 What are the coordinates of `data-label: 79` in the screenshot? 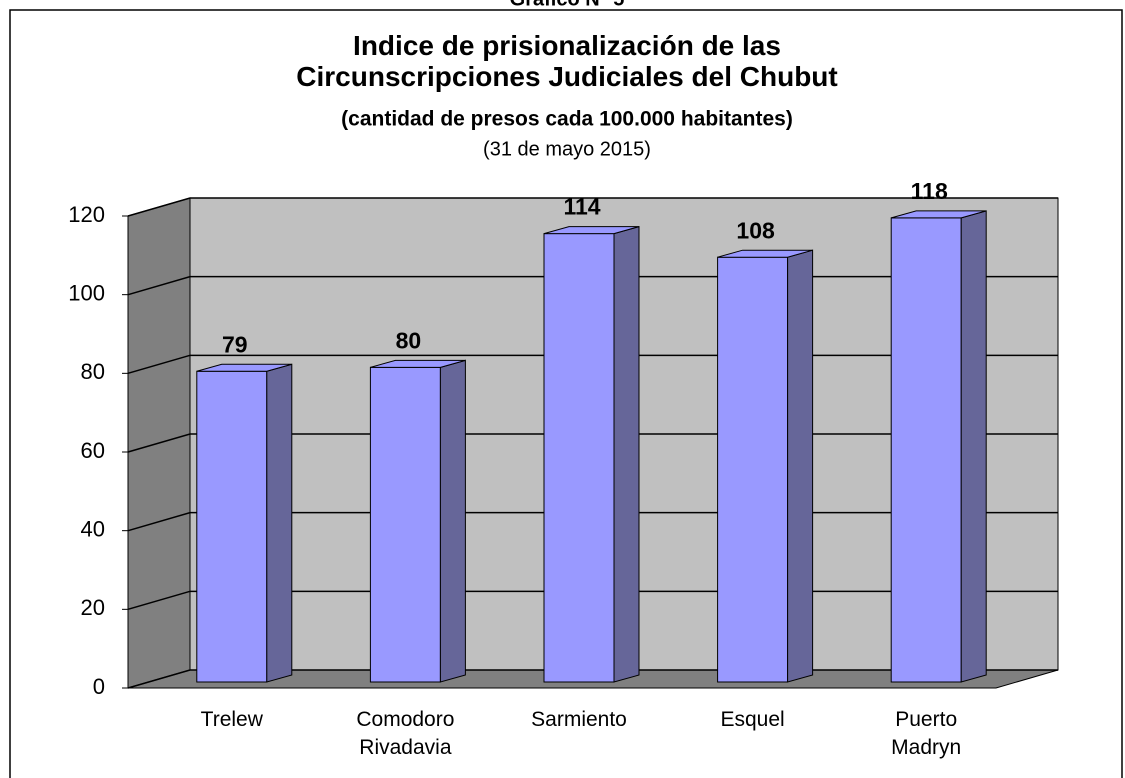 It's located at (235, 344).